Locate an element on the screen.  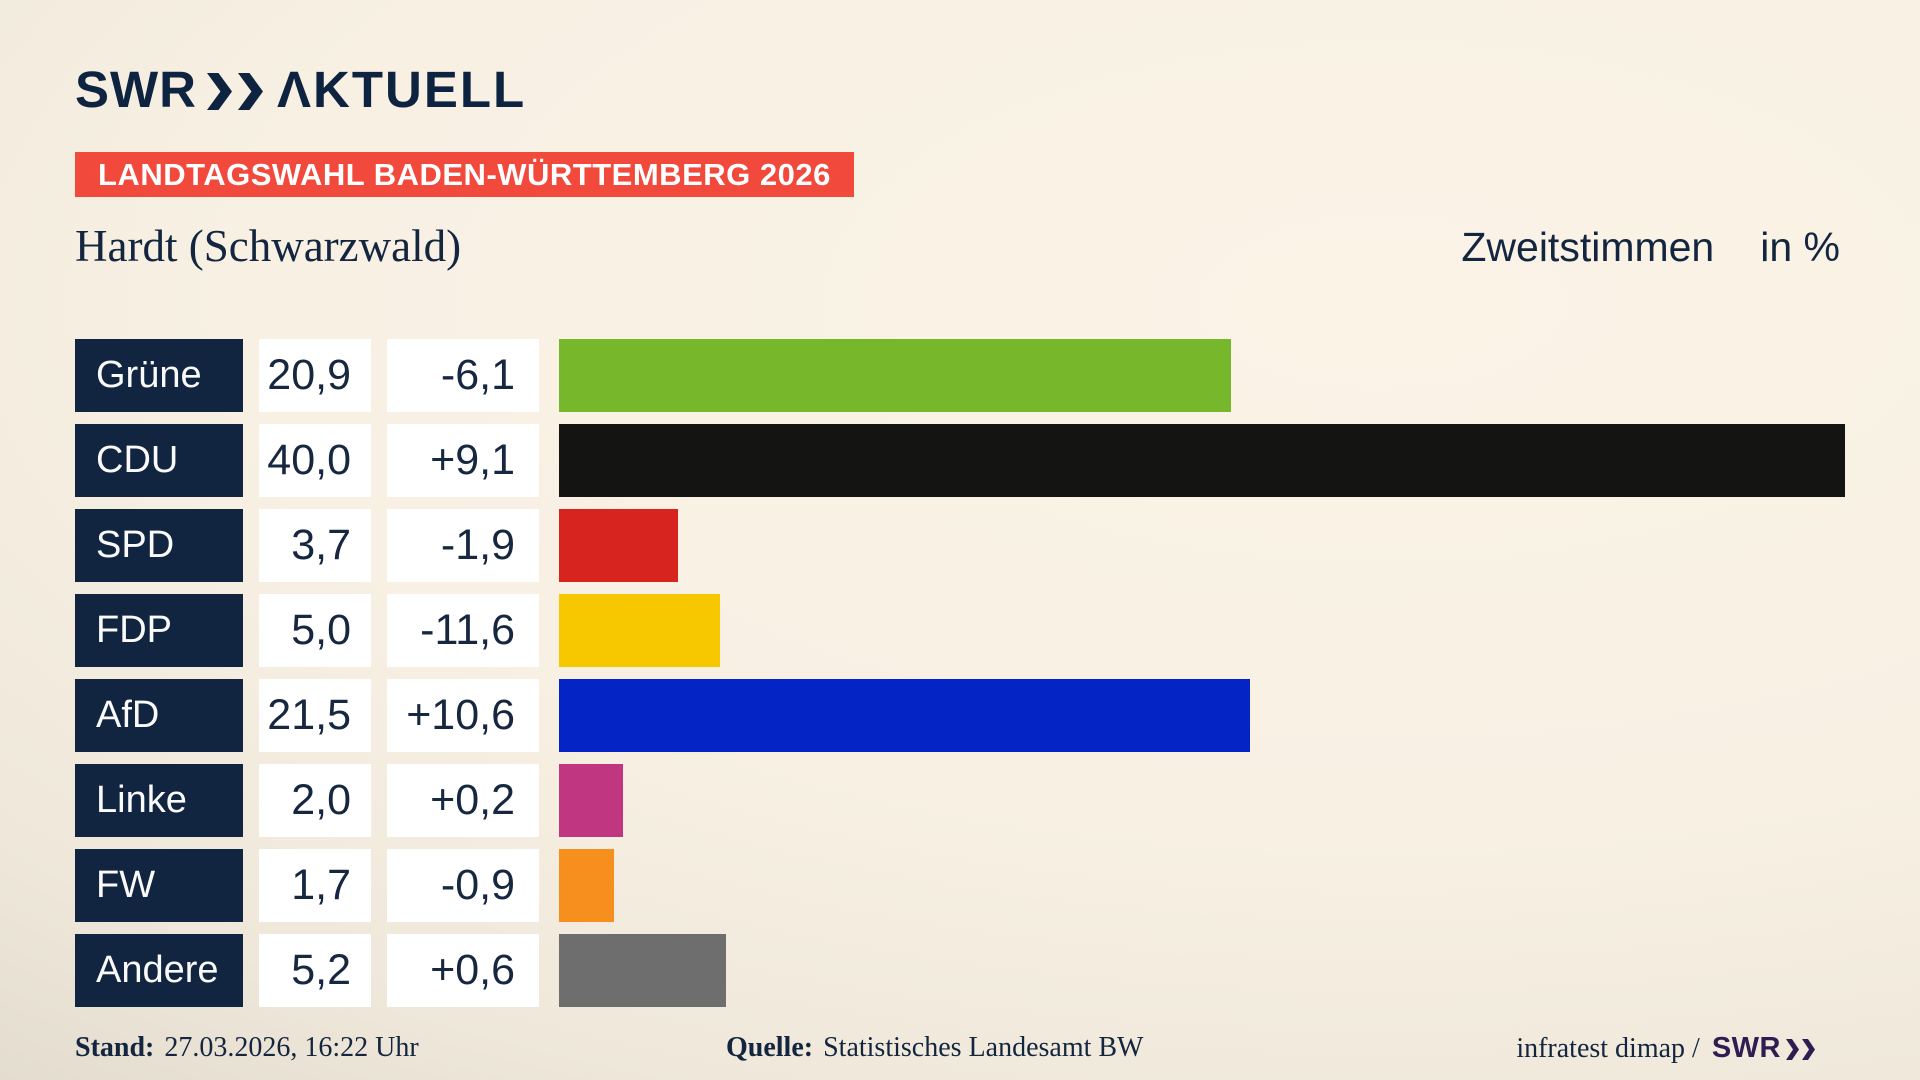
stand-value: 27.03.2026, 16:22 Uhr is located at coordinates (291, 1047).